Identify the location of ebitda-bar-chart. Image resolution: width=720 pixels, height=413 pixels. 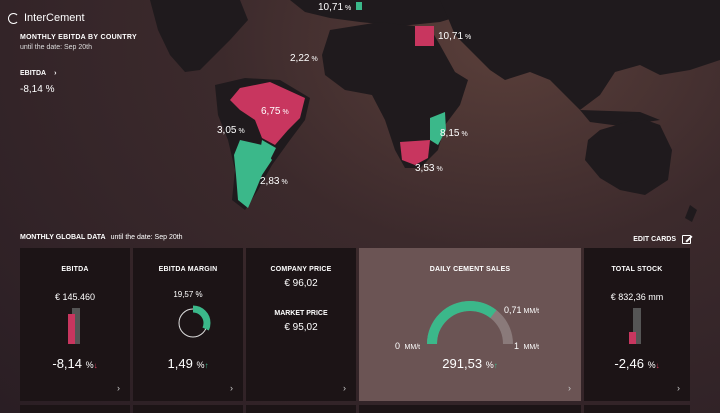
(74, 326).